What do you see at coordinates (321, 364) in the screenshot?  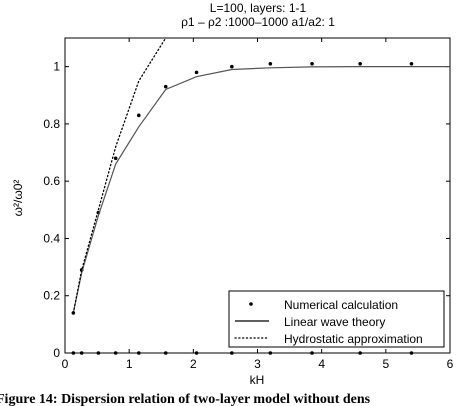 I see `x-tick-label: 4` at bounding box center [321, 364].